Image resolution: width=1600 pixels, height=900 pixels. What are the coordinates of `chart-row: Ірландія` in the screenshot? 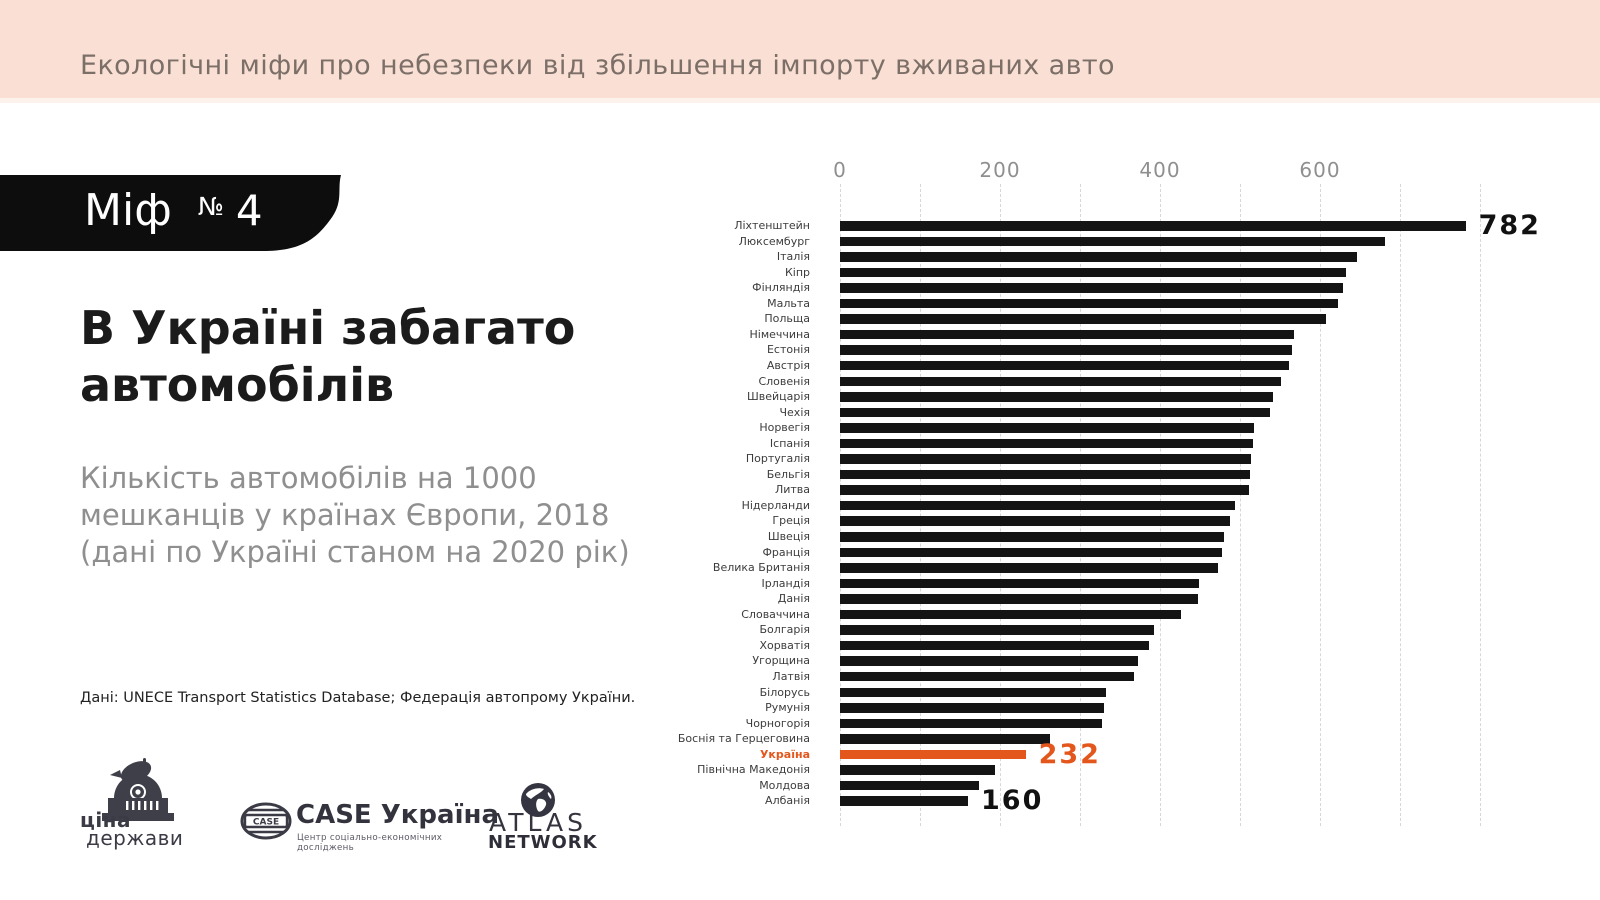 It's located at (1110, 584).